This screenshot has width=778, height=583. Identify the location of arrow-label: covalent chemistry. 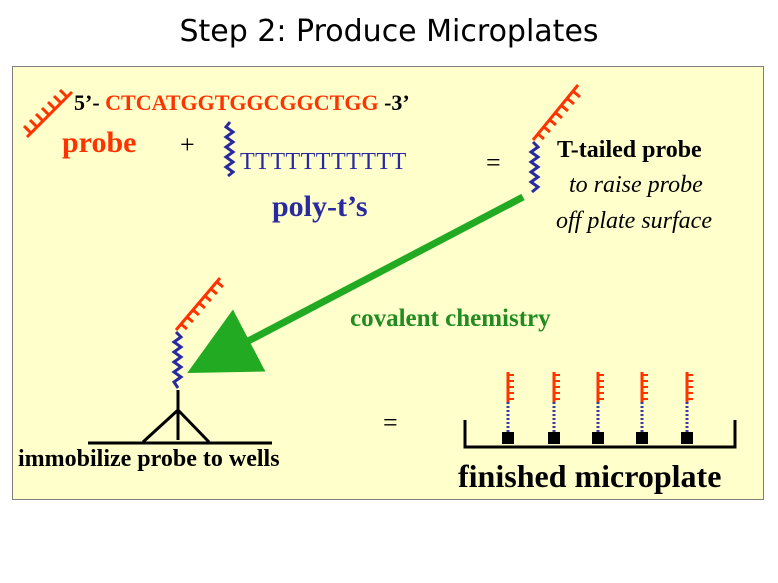
(450, 318).